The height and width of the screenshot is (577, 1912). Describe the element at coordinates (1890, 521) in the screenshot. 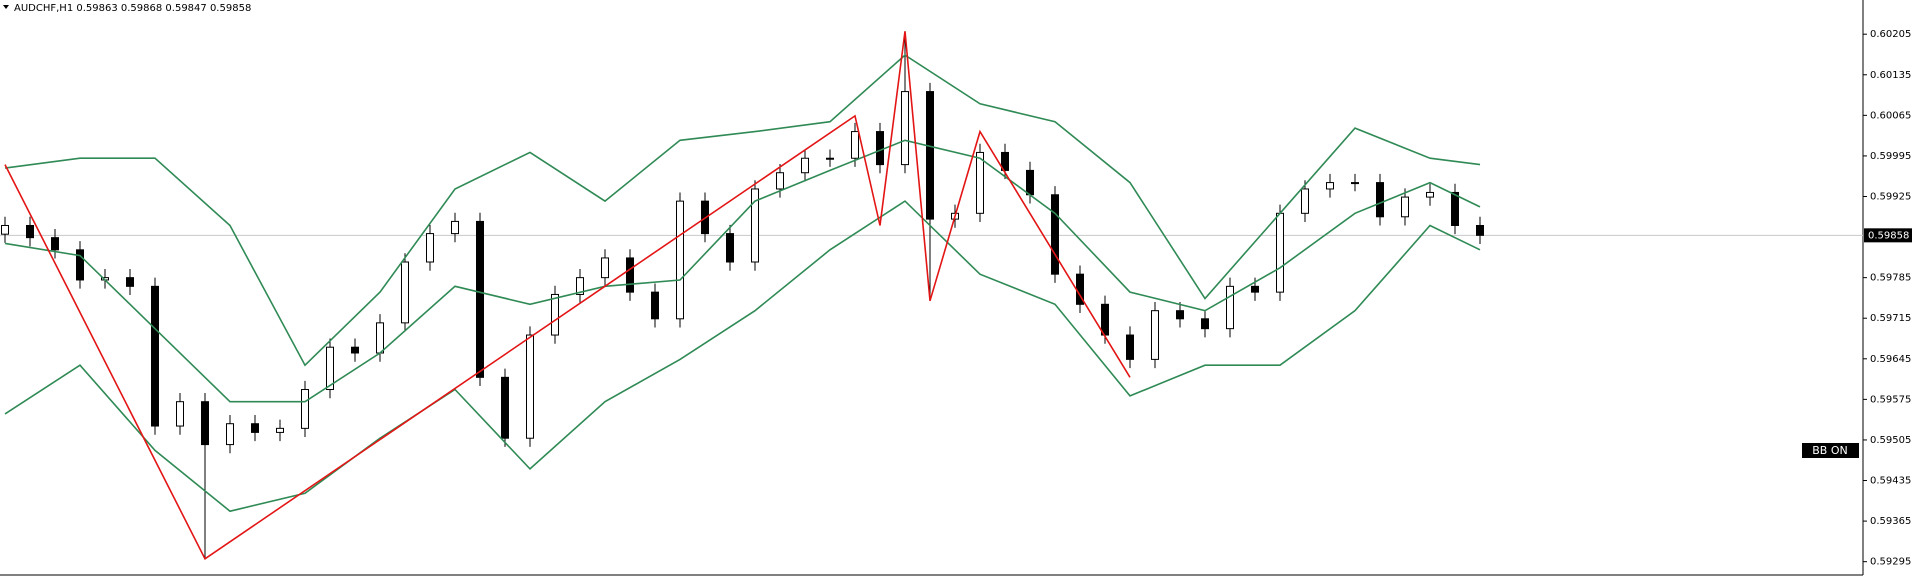

I see `y-tick-label: 0.59365` at that location.